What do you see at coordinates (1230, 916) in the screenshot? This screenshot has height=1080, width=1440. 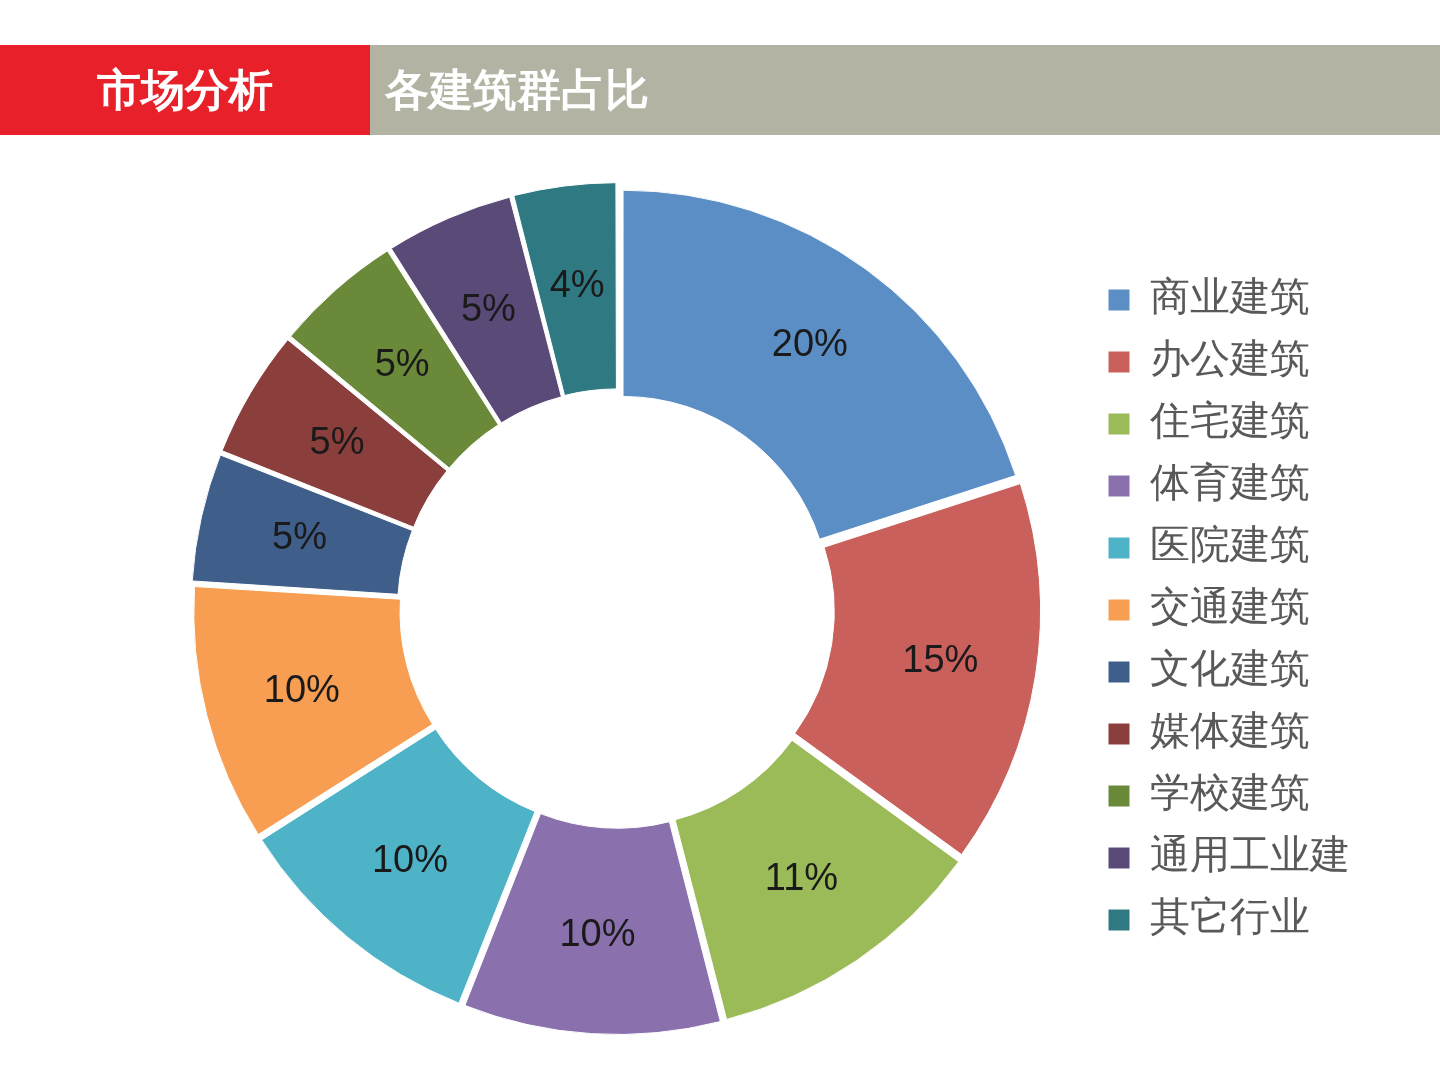 I see `legend-label: 其它行业` at bounding box center [1230, 916].